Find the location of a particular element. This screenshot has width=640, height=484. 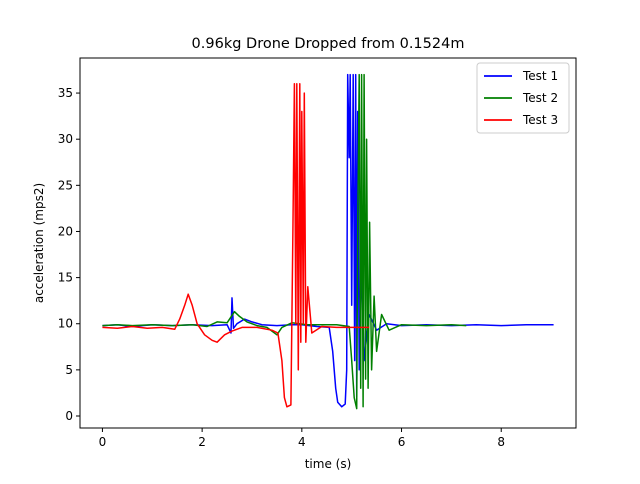

y-tick-label: 20 is located at coordinates (65, 231).